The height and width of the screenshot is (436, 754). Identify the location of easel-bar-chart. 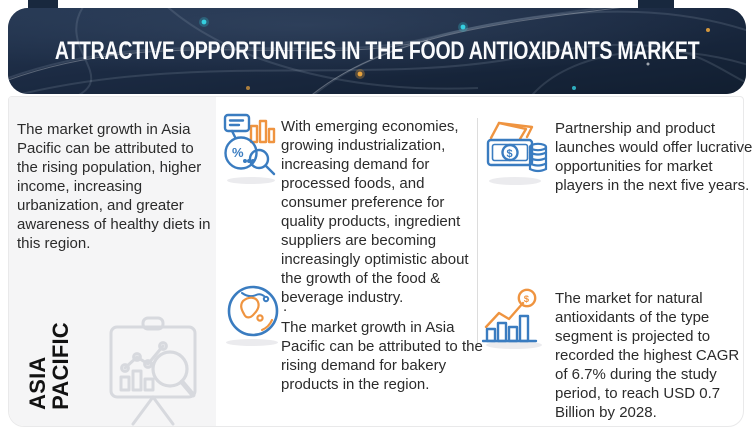
(137, 380).